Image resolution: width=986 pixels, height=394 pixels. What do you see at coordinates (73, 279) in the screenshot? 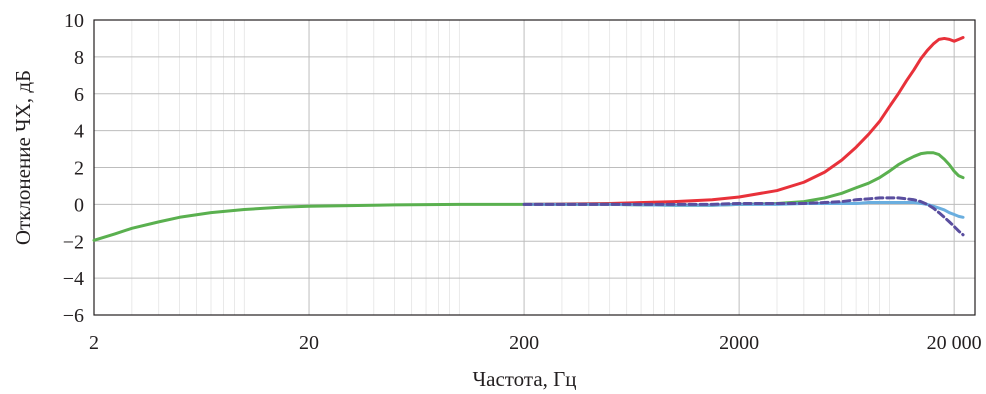
I see `y-tick-label: −4` at bounding box center [73, 279].